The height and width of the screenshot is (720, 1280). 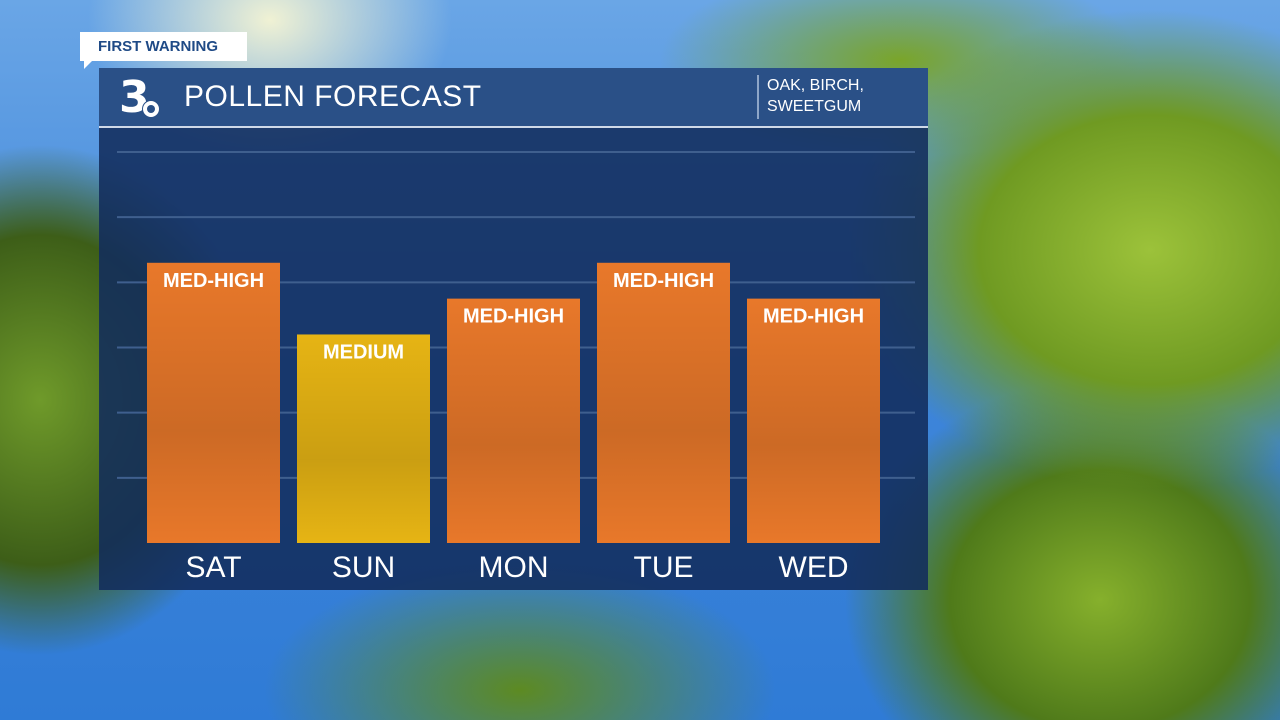 I want to click on first-warning-badge: FIRST WARNING, so click(x=163, y=50).